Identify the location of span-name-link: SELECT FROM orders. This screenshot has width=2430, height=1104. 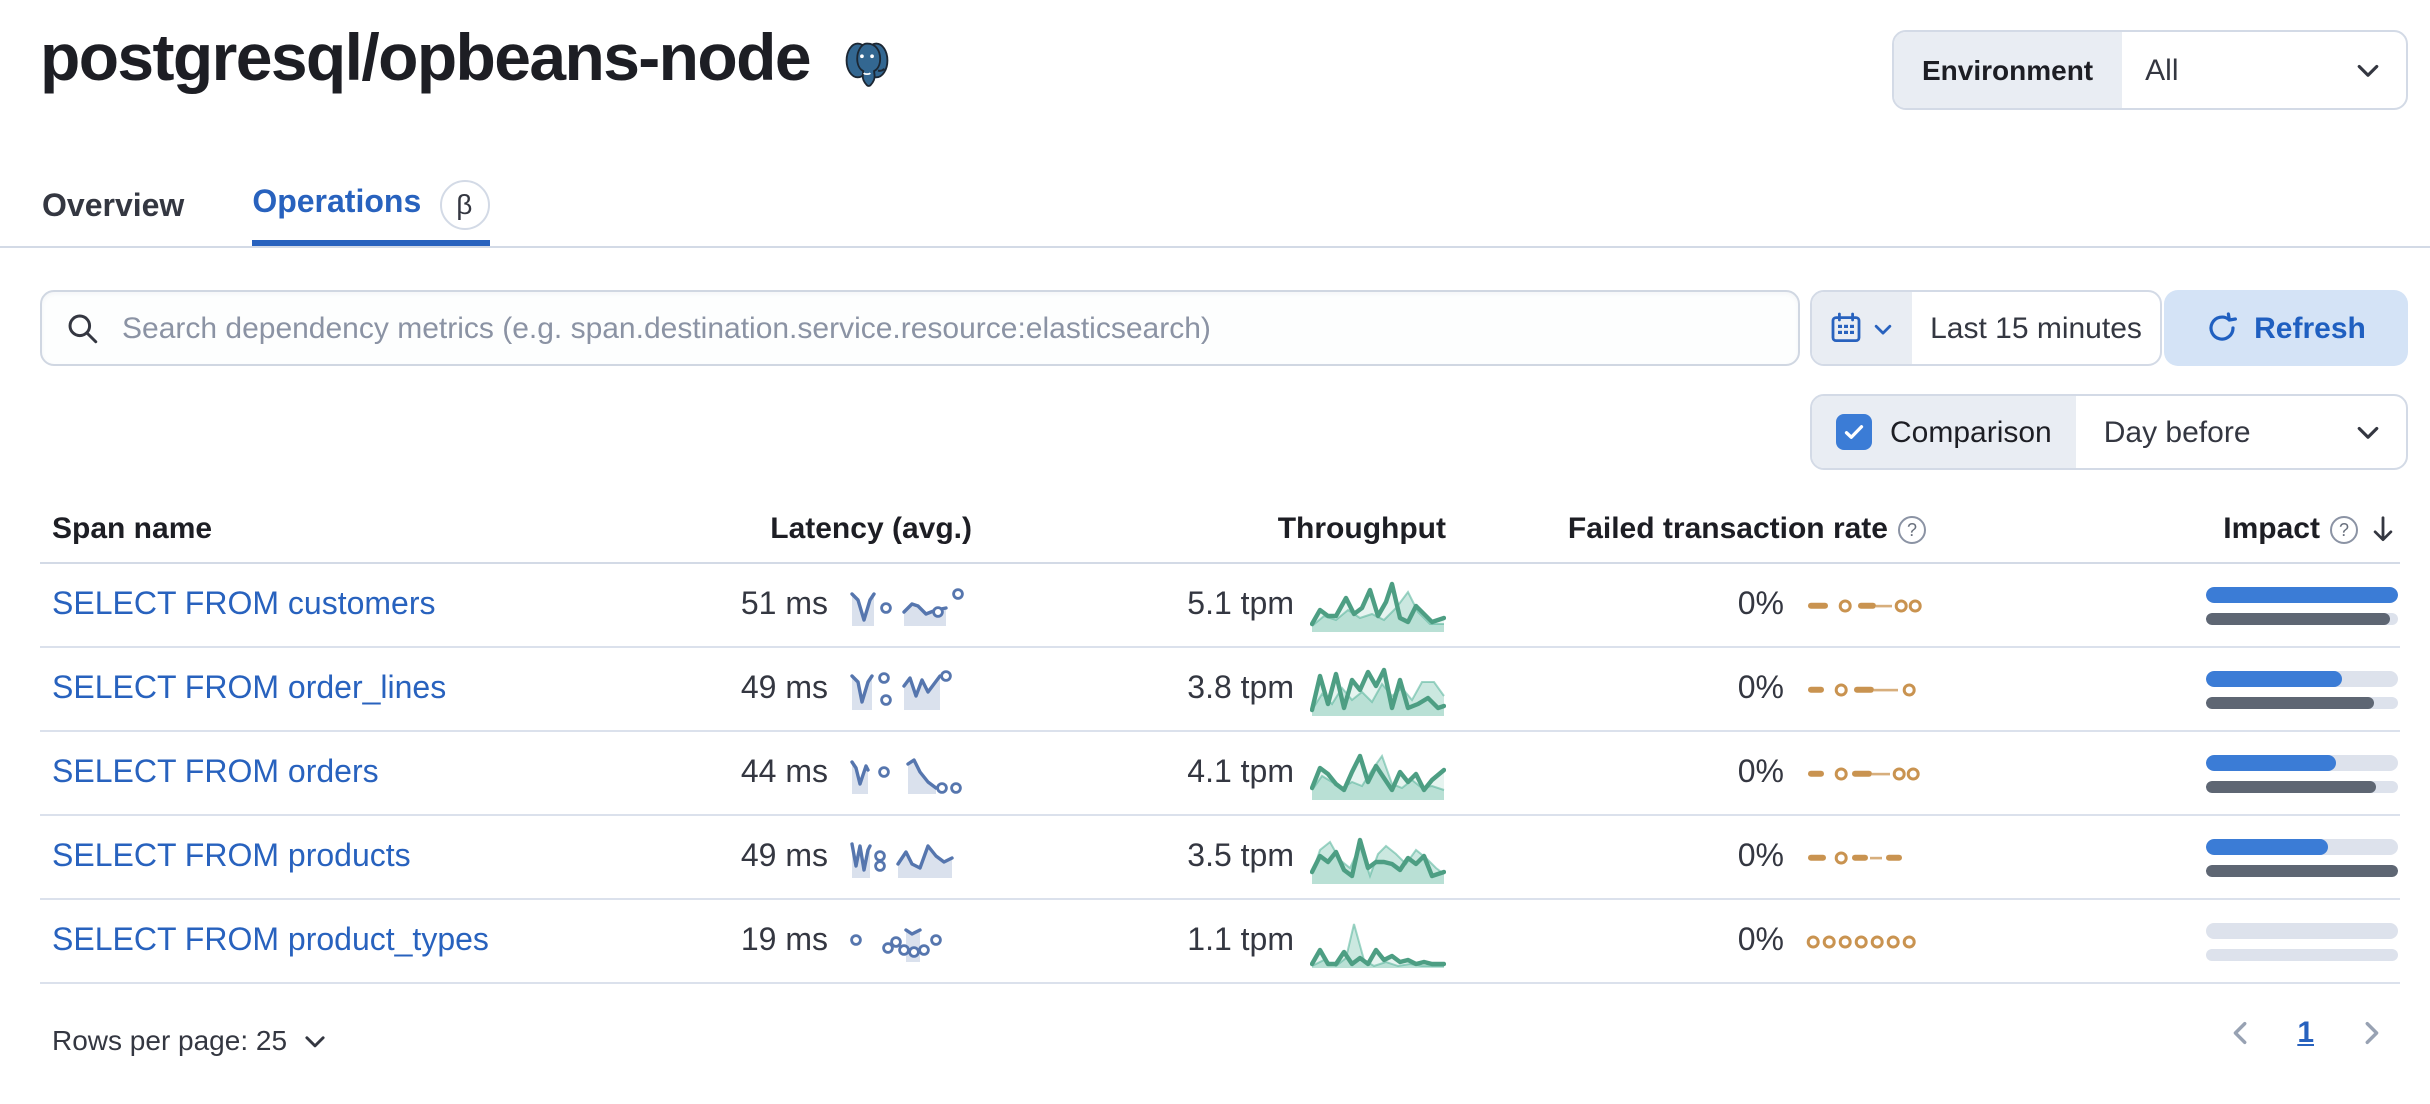
(215, 772).